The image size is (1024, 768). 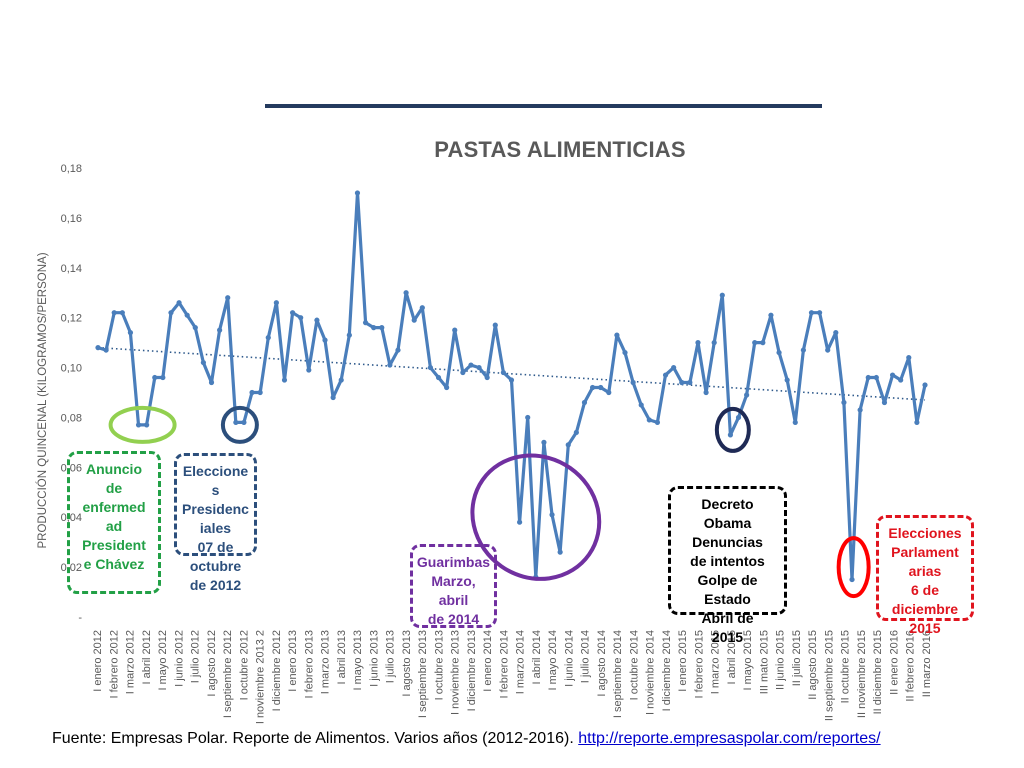 I want to click on top-rule, so click(x=543, y=106).